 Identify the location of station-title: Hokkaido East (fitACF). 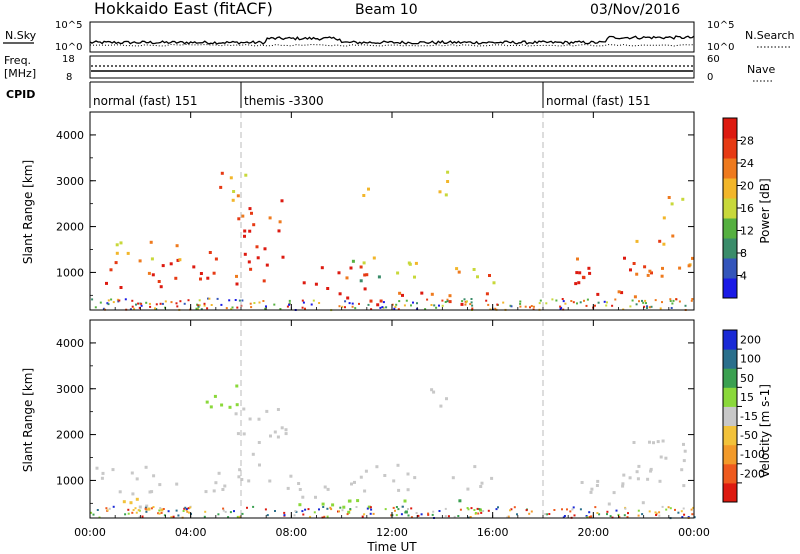
(183, 9).